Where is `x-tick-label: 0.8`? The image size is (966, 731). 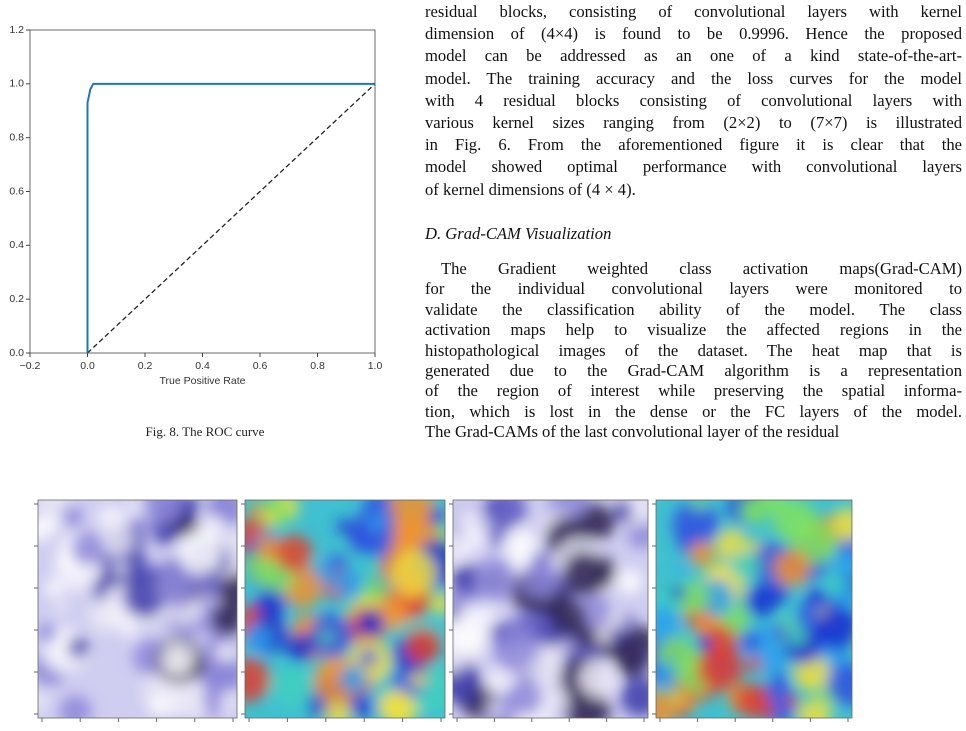
x-tick-label: 0.8 is located at coordinates (317, 366).